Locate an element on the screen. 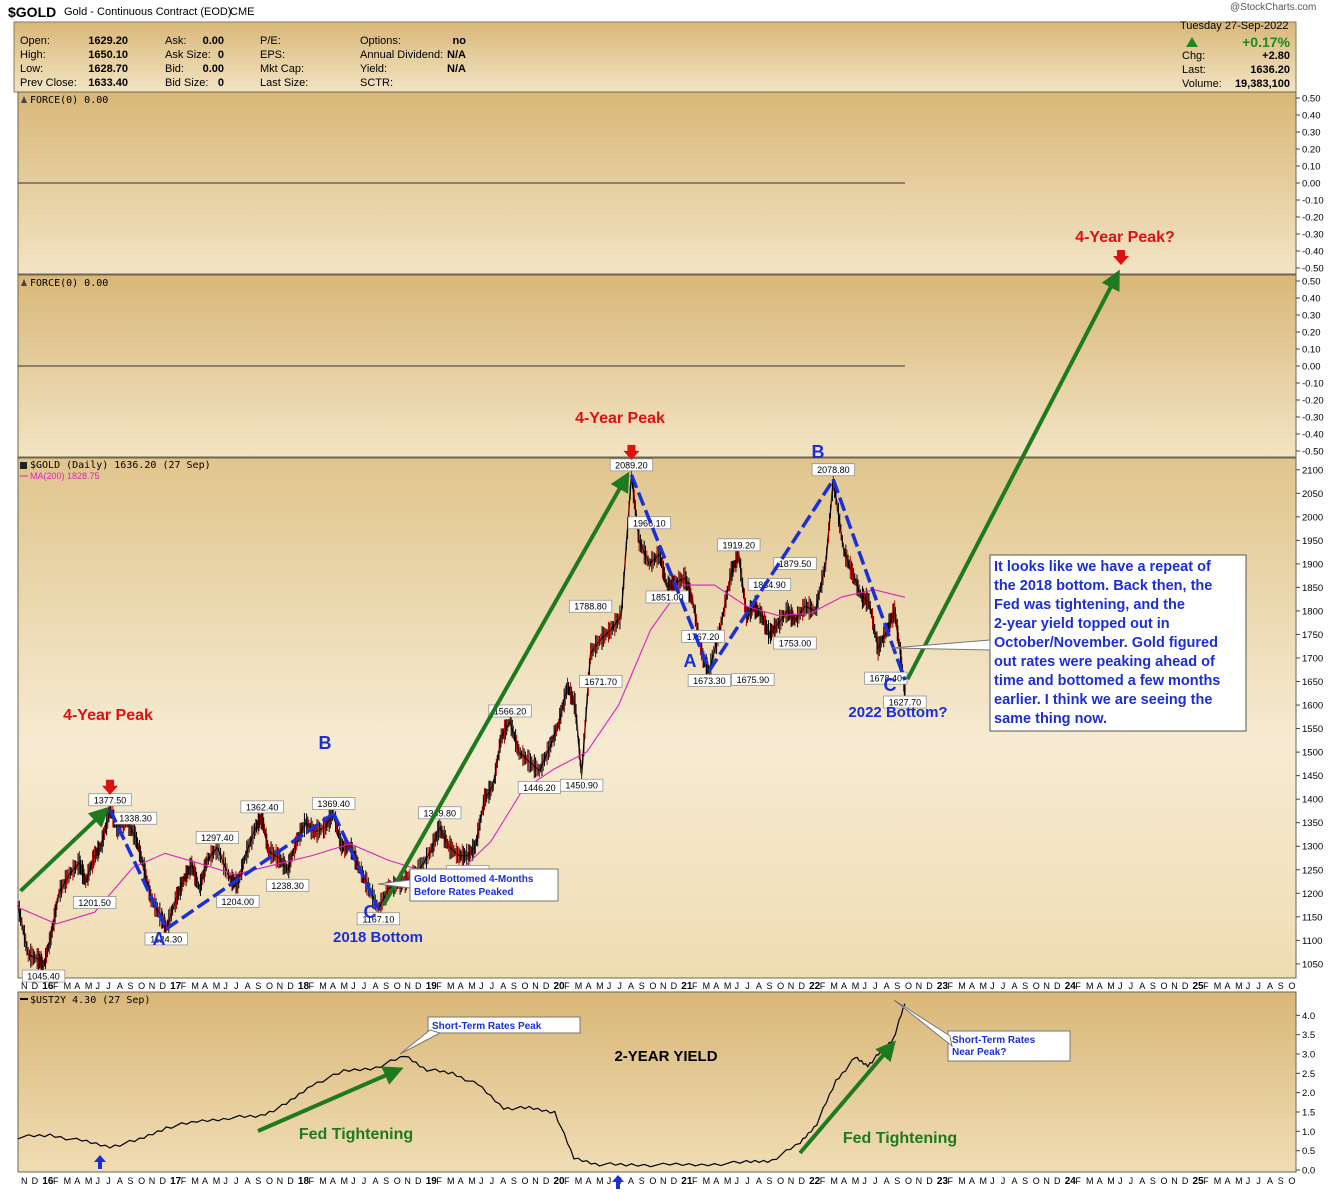  y-tick-label: 1200 is located at coordinates (1312, 894).